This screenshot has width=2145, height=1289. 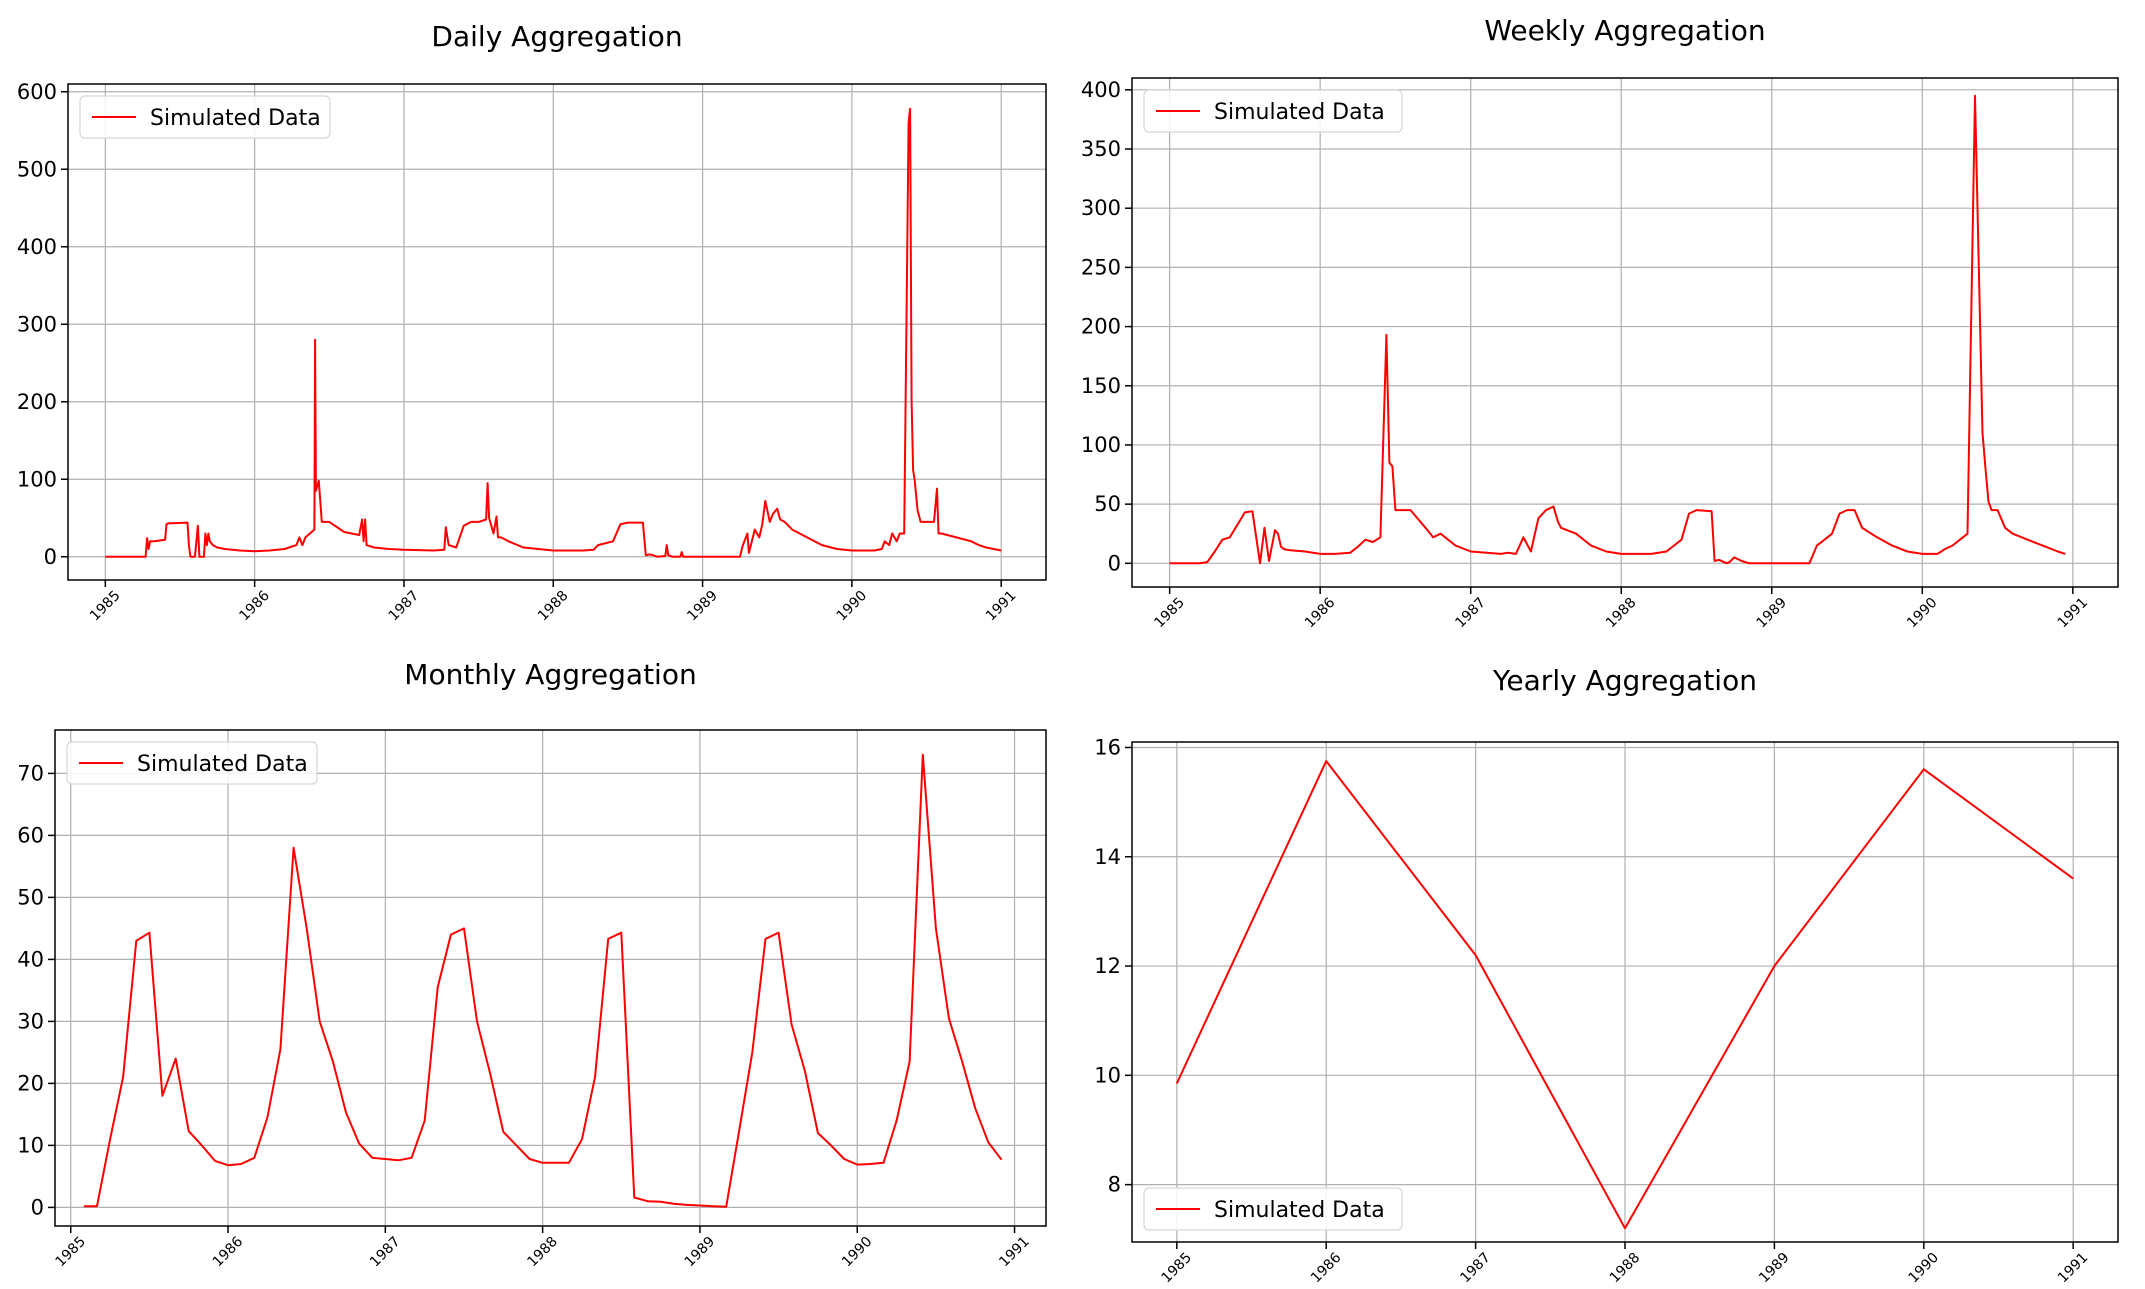 I want to click on y-tick-label: 20, so click(x=30, y=1083).